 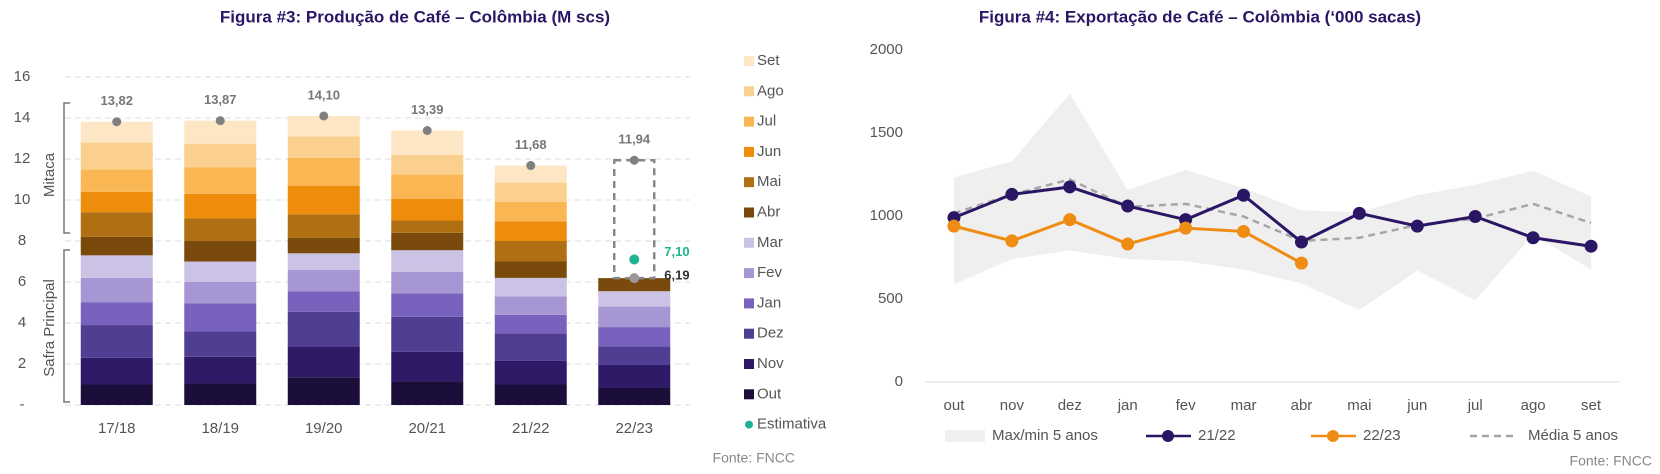 What do you see at coordinates (886, 49) in the screenshot?
I see `y-tick-label: 2000` at bounding box center [886, 49].